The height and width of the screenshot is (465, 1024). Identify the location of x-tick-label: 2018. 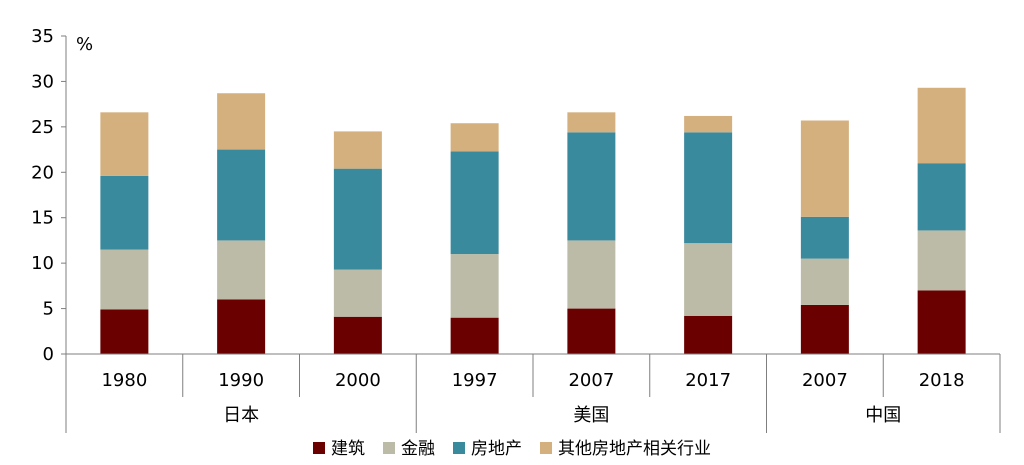
(942, 380).